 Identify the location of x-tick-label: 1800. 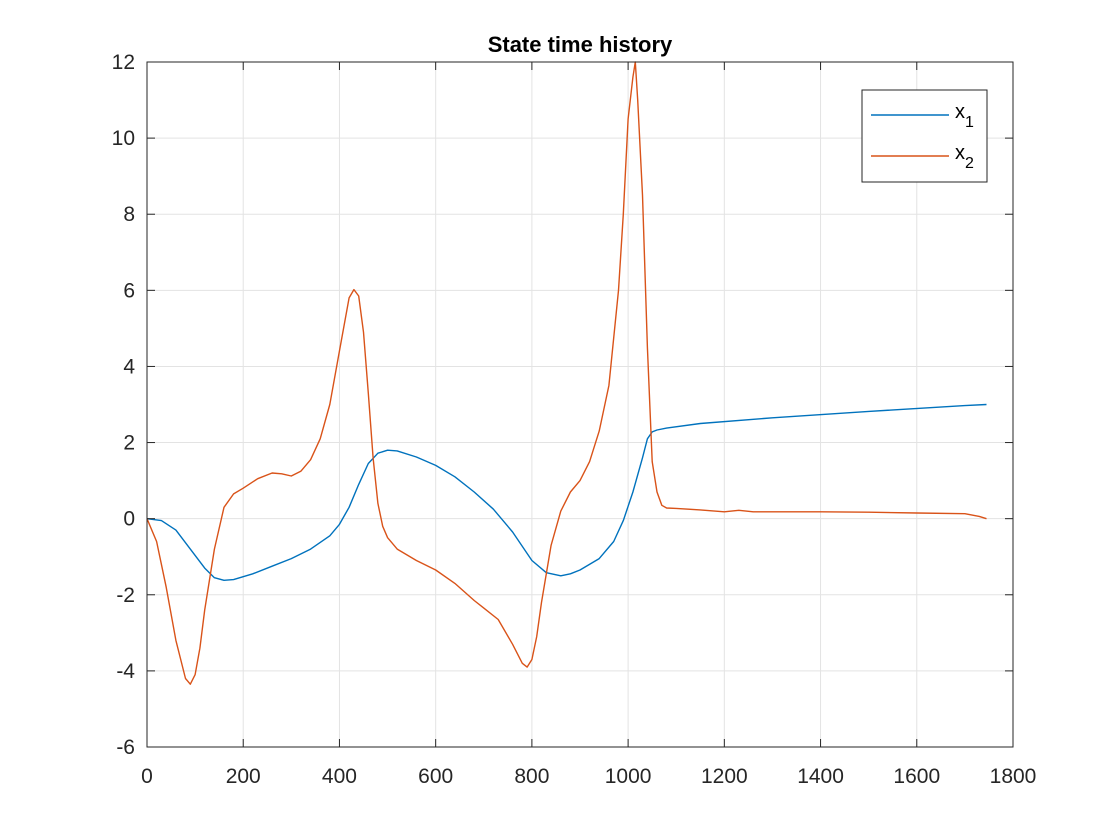
(1013, 776).